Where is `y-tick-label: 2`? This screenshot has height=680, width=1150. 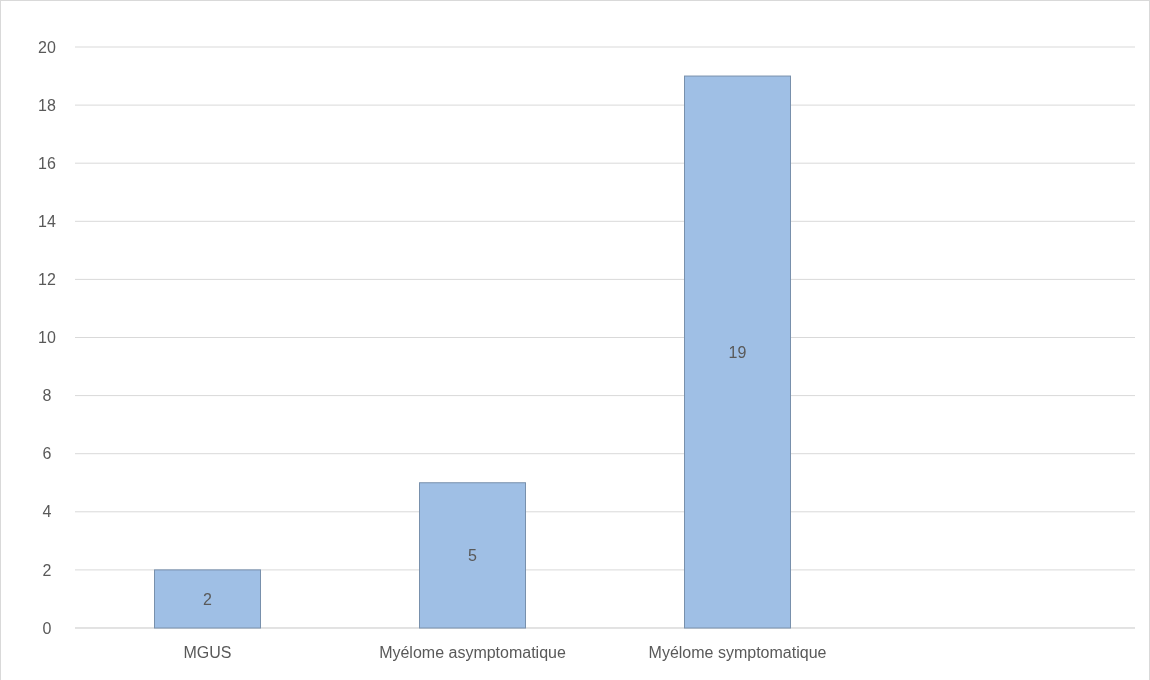
y-tick-label: 2 is located at coordinates (47, 570).